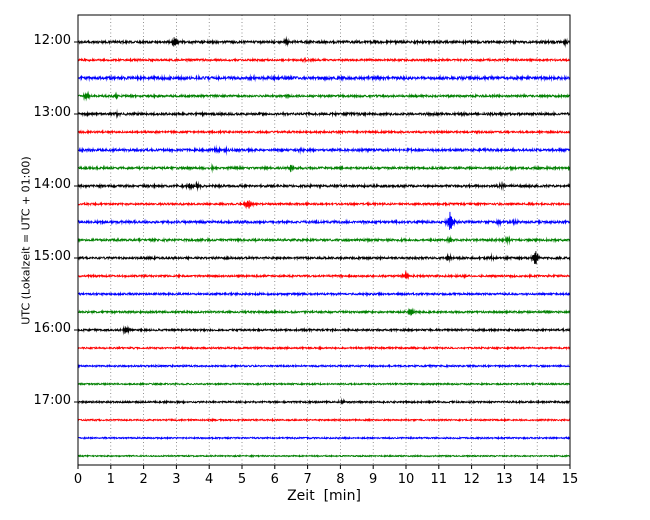 The image size is (650, 520). What do you see at coordinates (471, 479) in the screenshot?
I see `x-tick-label: 12` at bounding box center [471, 479].